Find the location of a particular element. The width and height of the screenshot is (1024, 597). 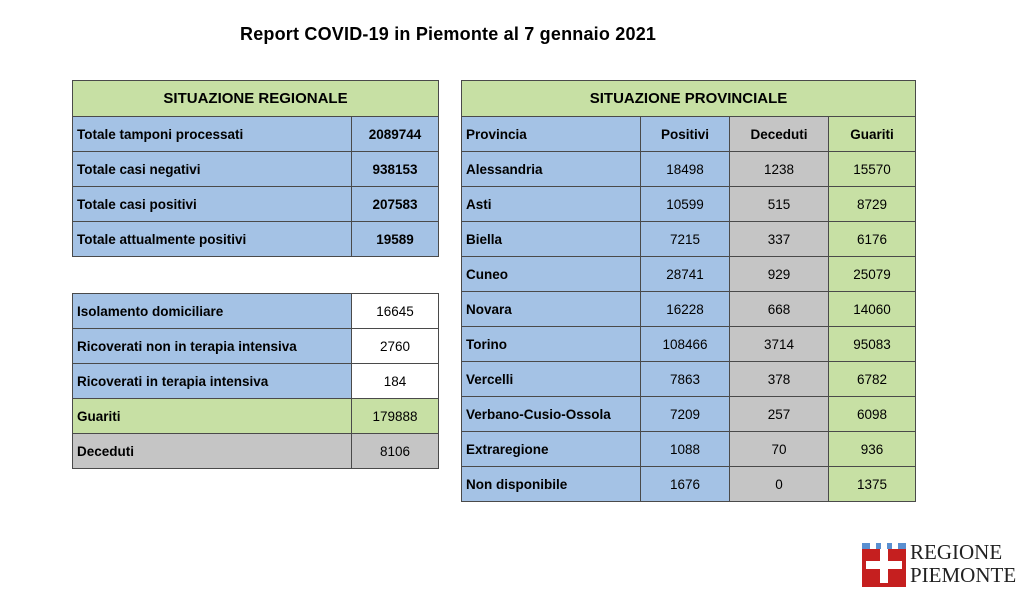

deceduti-cell: 378 is located at coordinates (779, 379).